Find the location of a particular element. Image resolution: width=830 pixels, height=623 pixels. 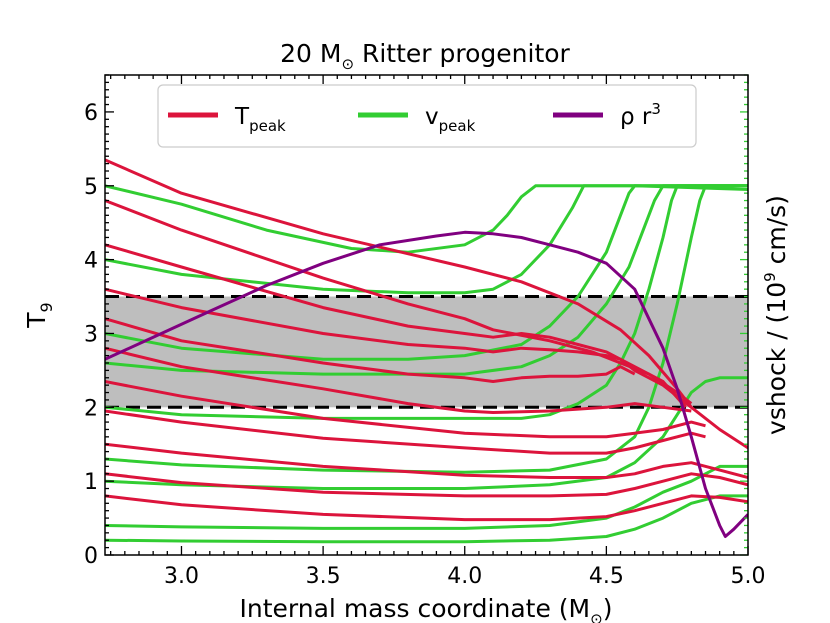

legend-label-vpeak: vpeak is located at coordinates (450, 119).